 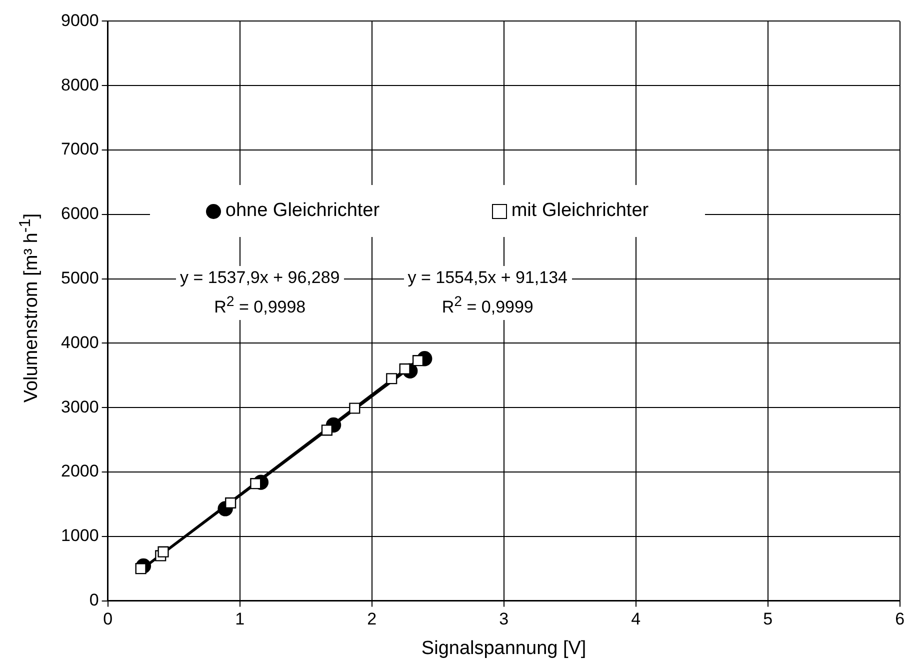 What do you see at coordinates (108, 619) in the screenshot?
I see `x-tick-label: 0` at bounding box center [108, 619].